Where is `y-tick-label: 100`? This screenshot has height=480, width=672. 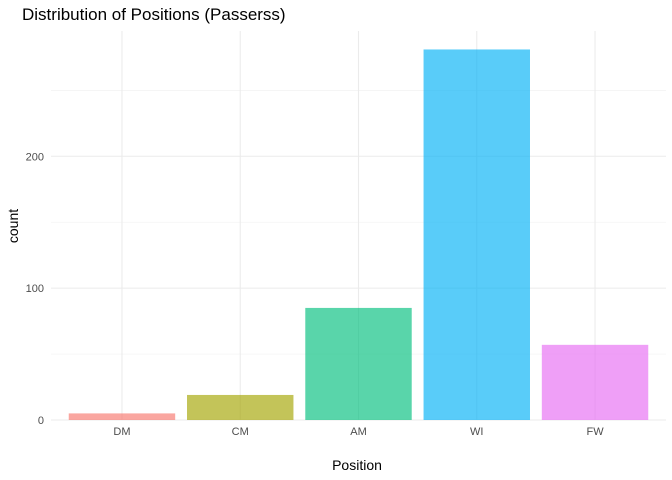 y-tick-label: 100 is located at coordinates (35, 289).